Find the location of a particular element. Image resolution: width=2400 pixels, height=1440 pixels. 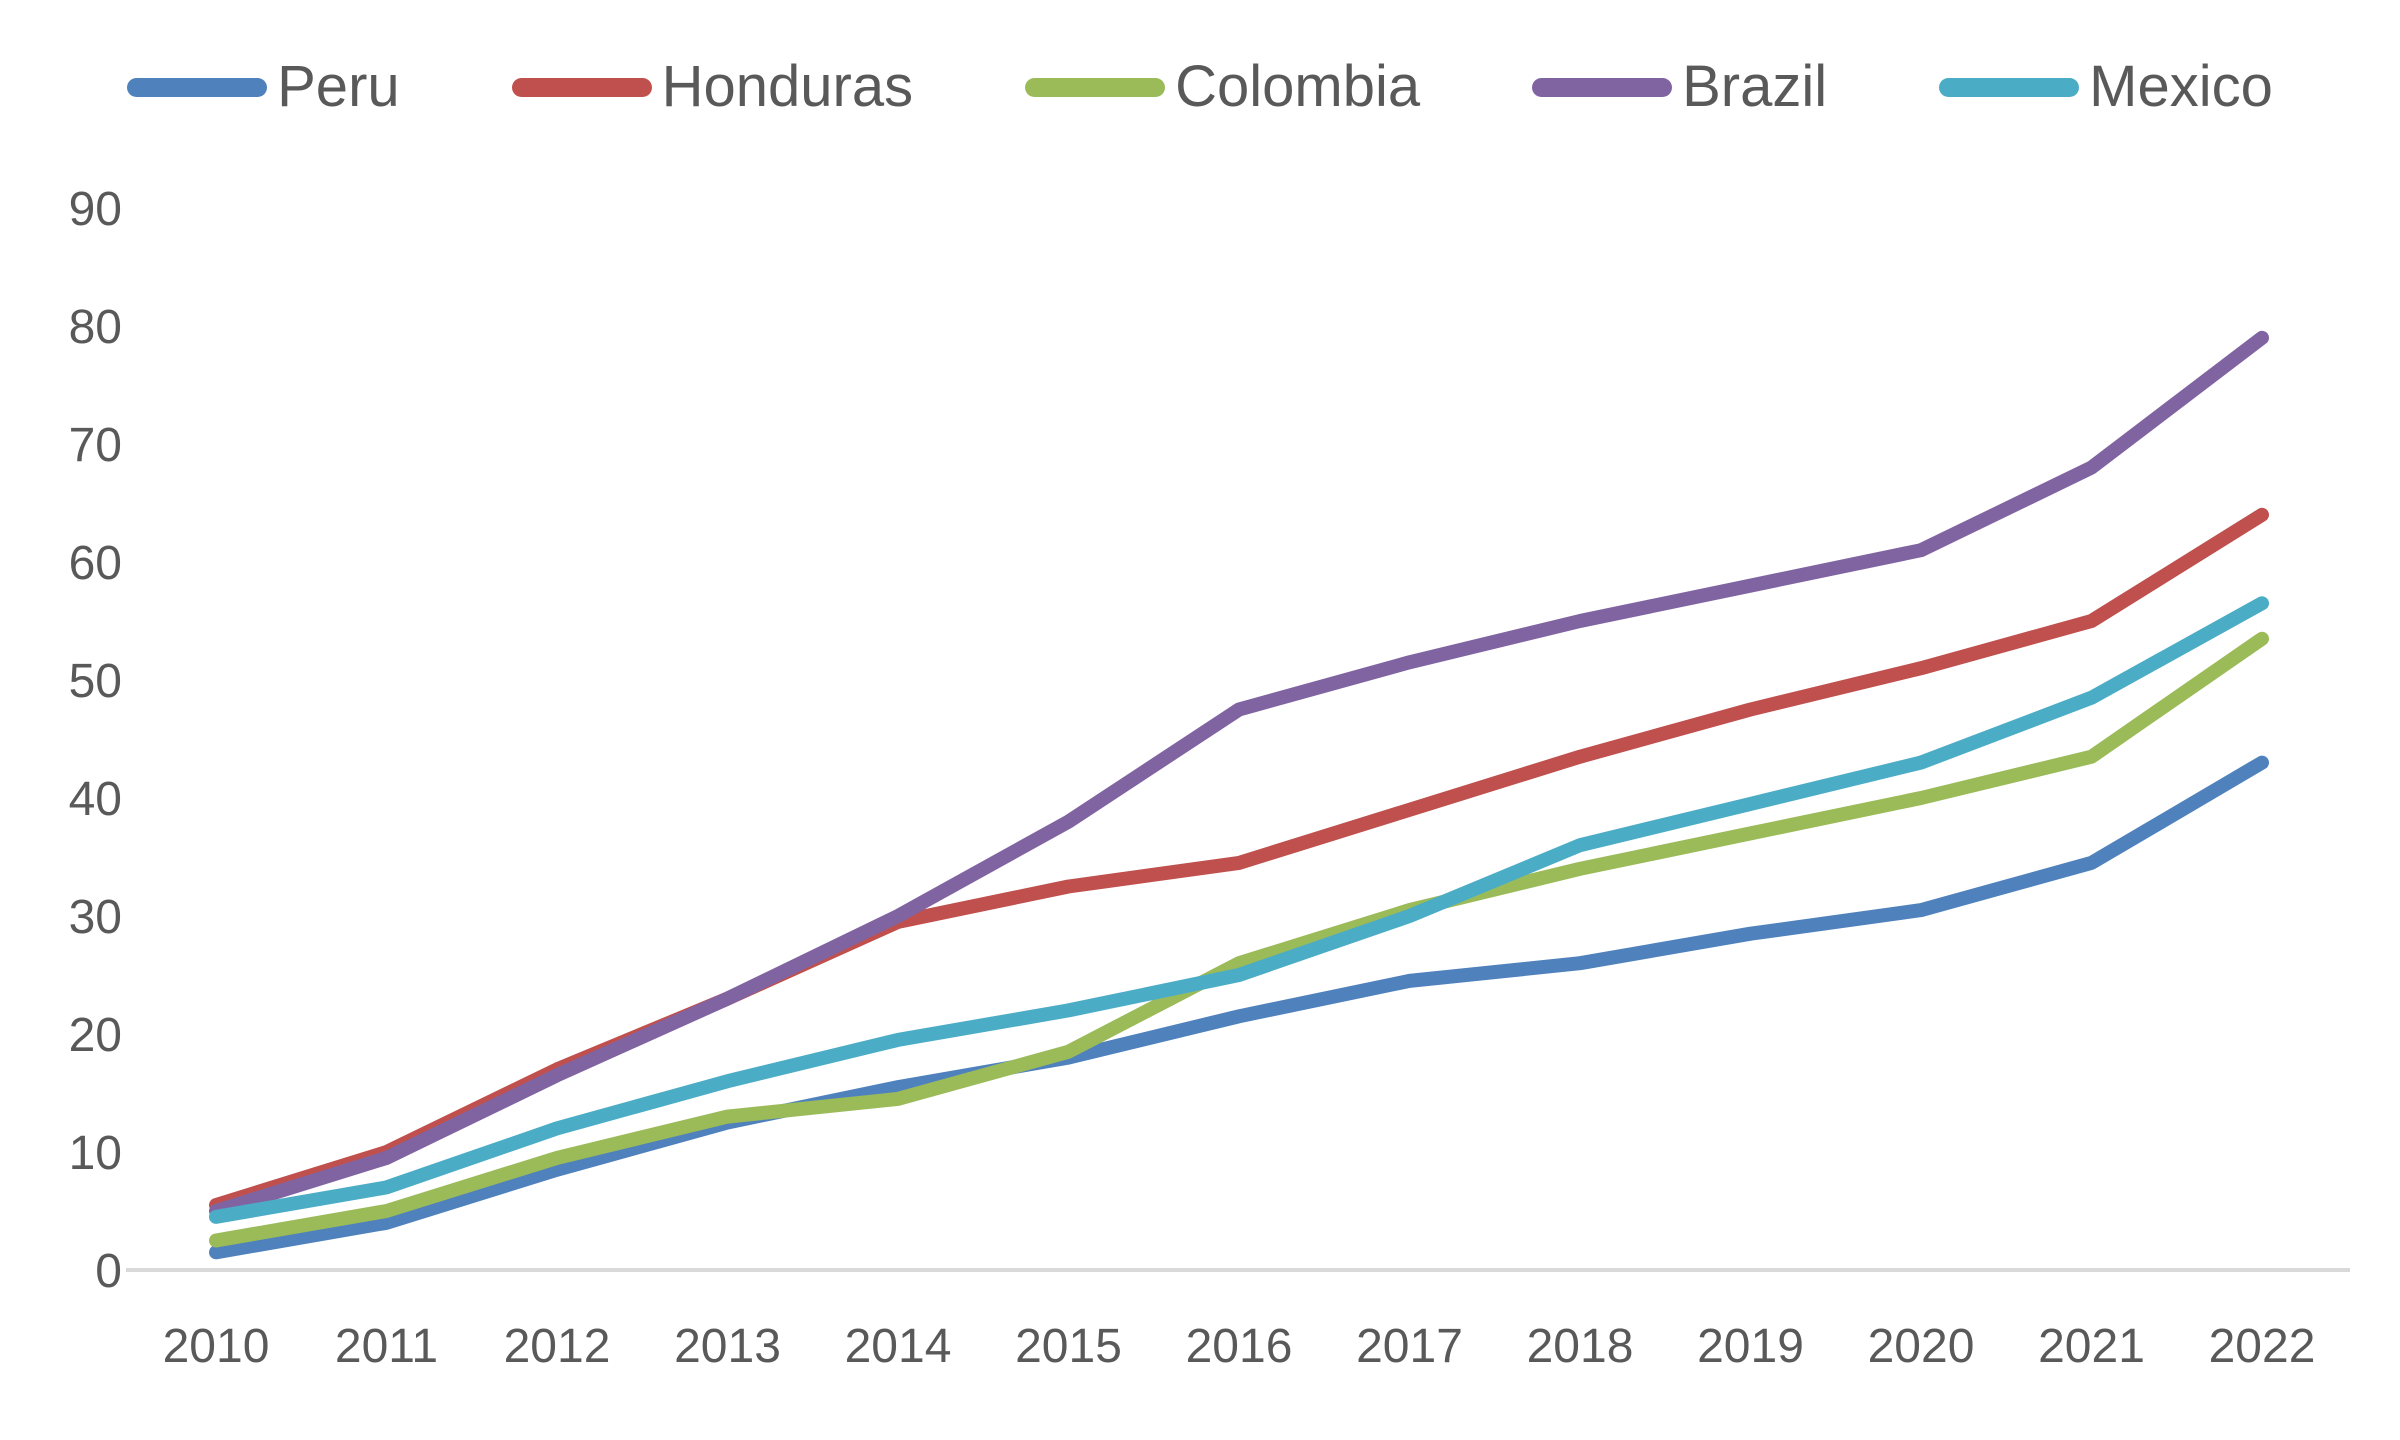

x-axis-tick-label-2015: 2015 is located at coordinates (1068, 1346).